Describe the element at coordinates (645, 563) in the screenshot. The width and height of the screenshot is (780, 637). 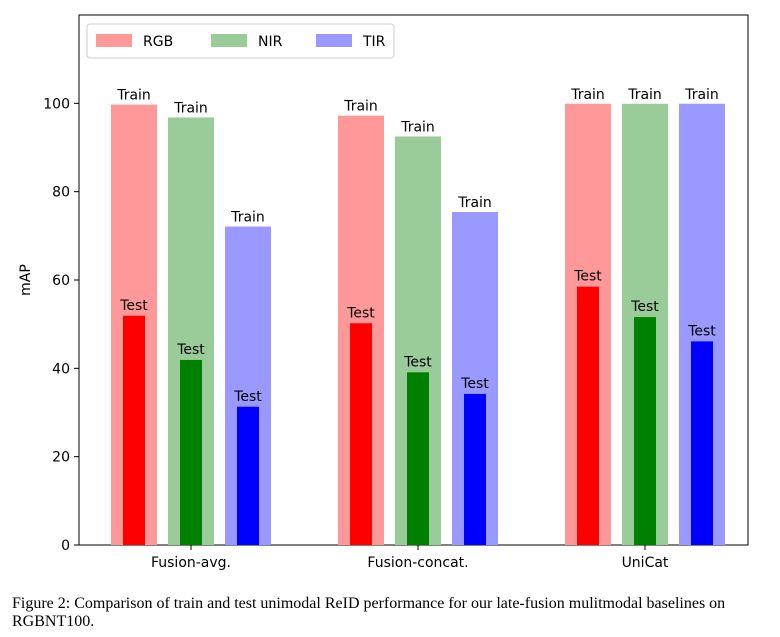
I see `x-tick-label: UniCat` at that location.